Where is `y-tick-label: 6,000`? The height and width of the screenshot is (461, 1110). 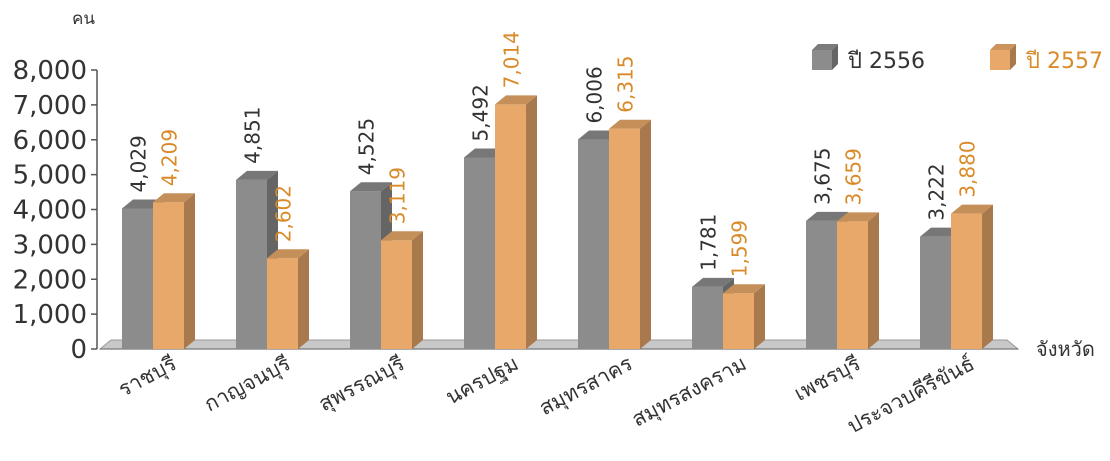 y-tick-label: 6,000 is located at coordinates (50, 141).